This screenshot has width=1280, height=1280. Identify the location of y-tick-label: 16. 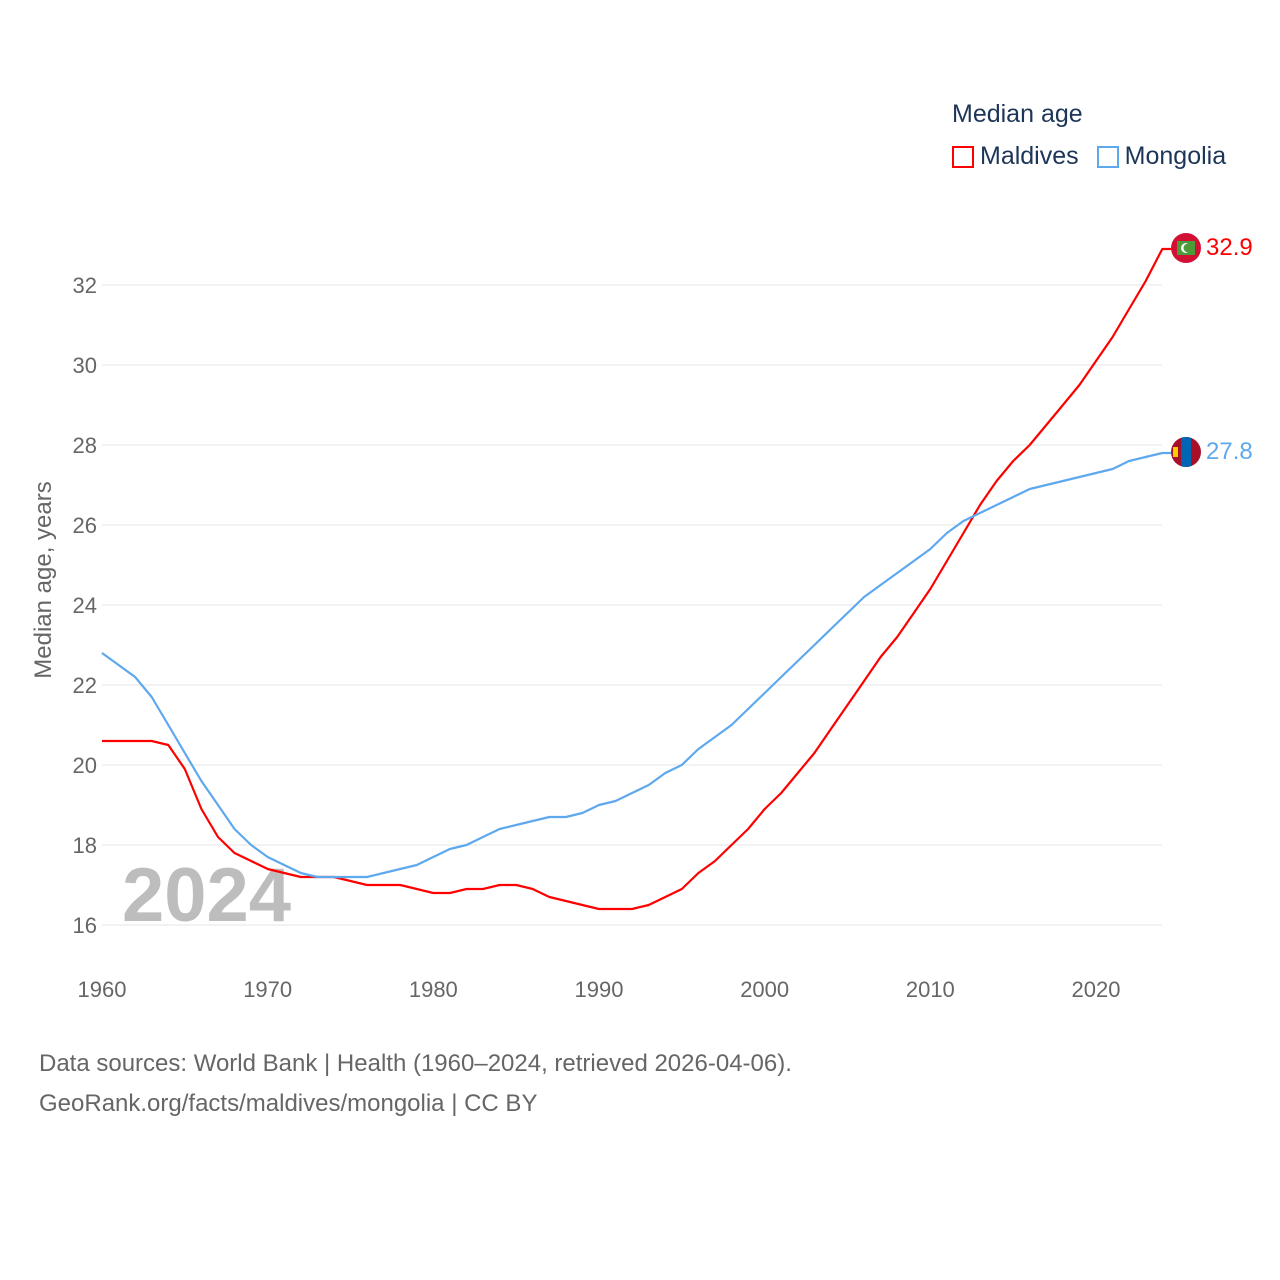
(85, 925).